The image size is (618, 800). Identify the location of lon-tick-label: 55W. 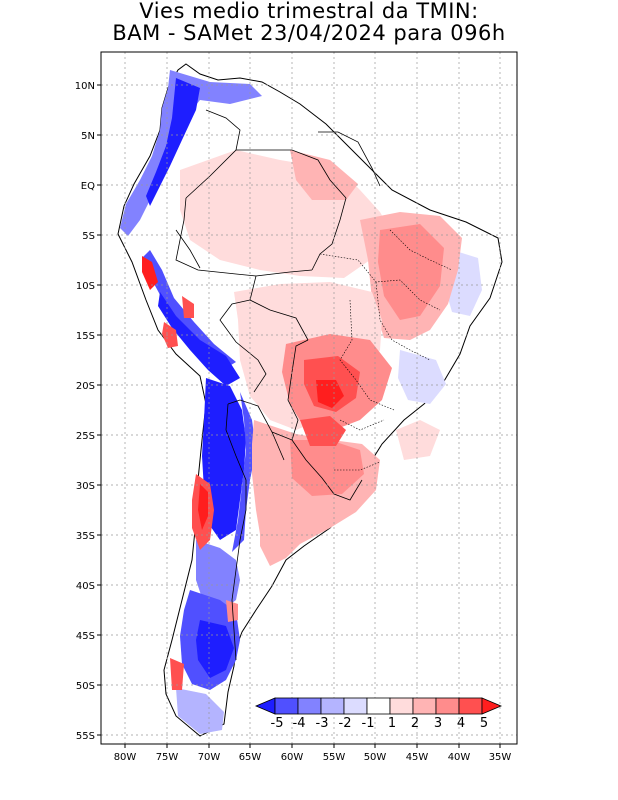
(334, 757).